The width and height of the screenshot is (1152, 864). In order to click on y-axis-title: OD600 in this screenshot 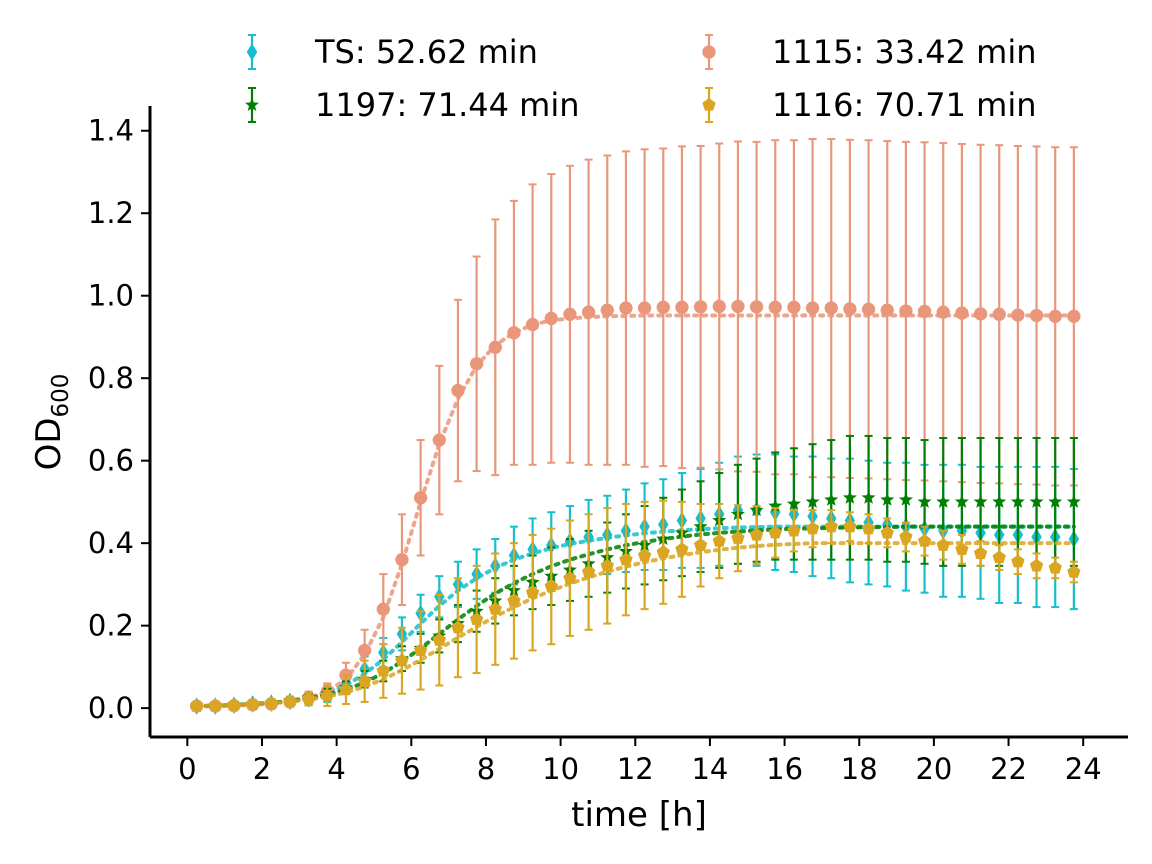, I will do `click(51, 422)`.